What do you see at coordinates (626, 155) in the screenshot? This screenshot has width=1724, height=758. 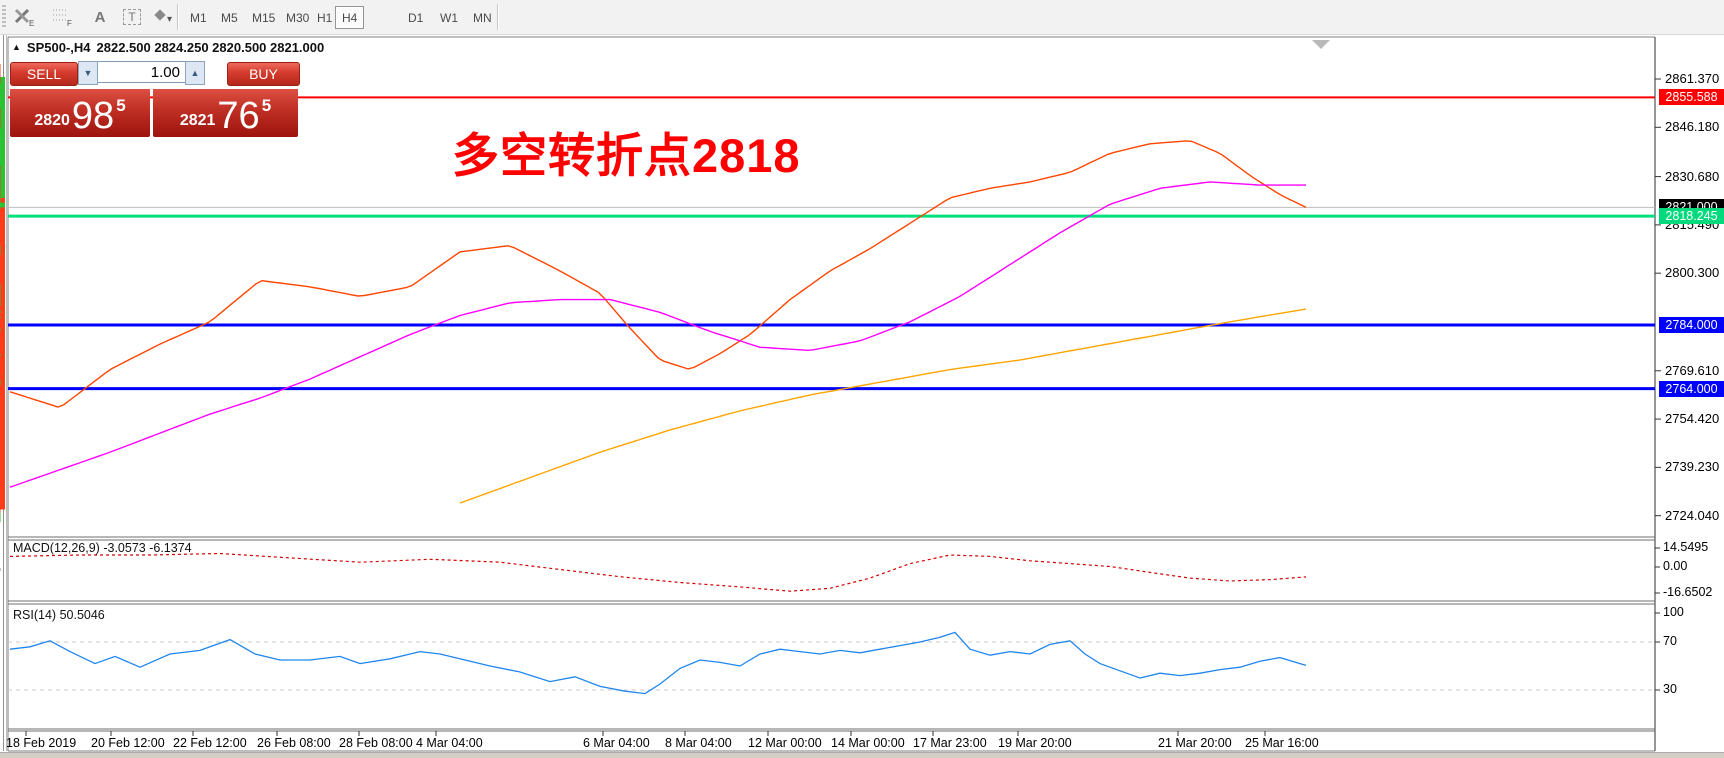 I see `chart-text-annotation: 多空转折点2818` at bounding box center [626, 155].